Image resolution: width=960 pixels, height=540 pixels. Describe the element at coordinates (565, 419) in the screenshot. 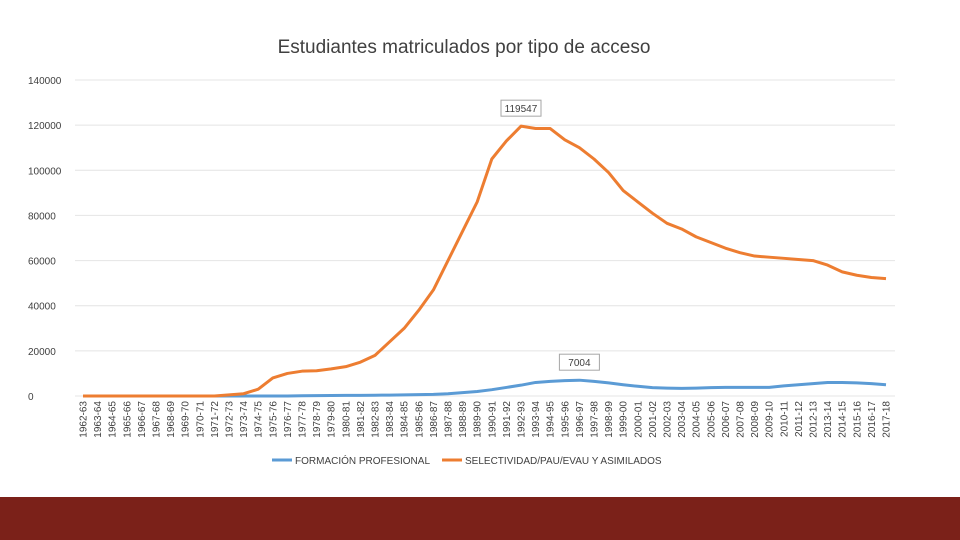

I see `x-tick-label: 1995-96` at that location.